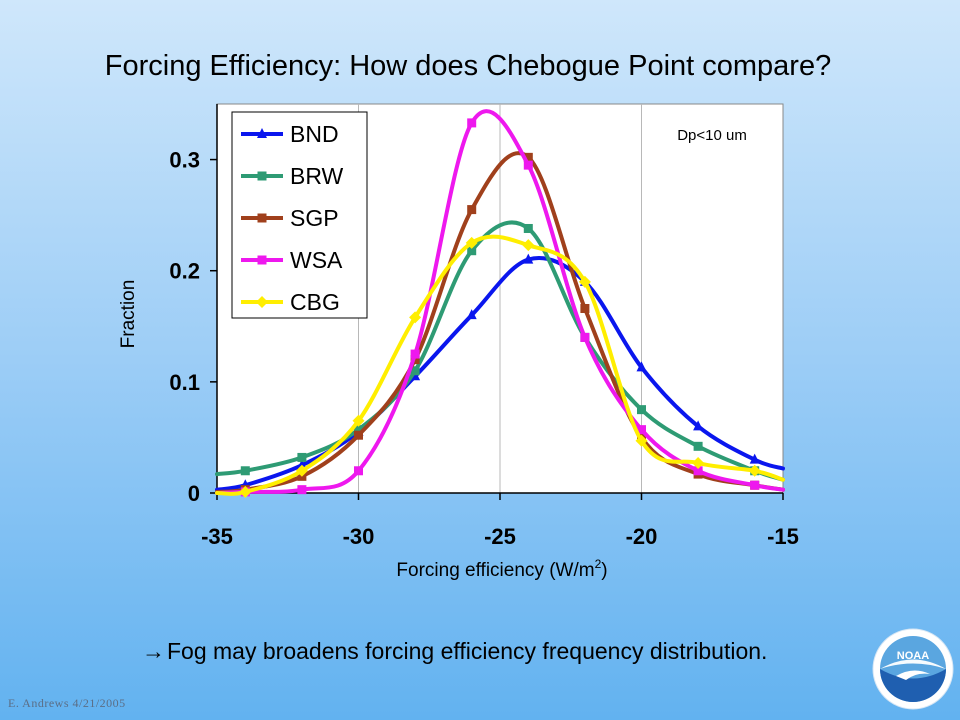 The image size is (960, 720). Describe the element at coordinates (314, 134) in the screenshot. I see `legend-label-bnd: BND` at that location.